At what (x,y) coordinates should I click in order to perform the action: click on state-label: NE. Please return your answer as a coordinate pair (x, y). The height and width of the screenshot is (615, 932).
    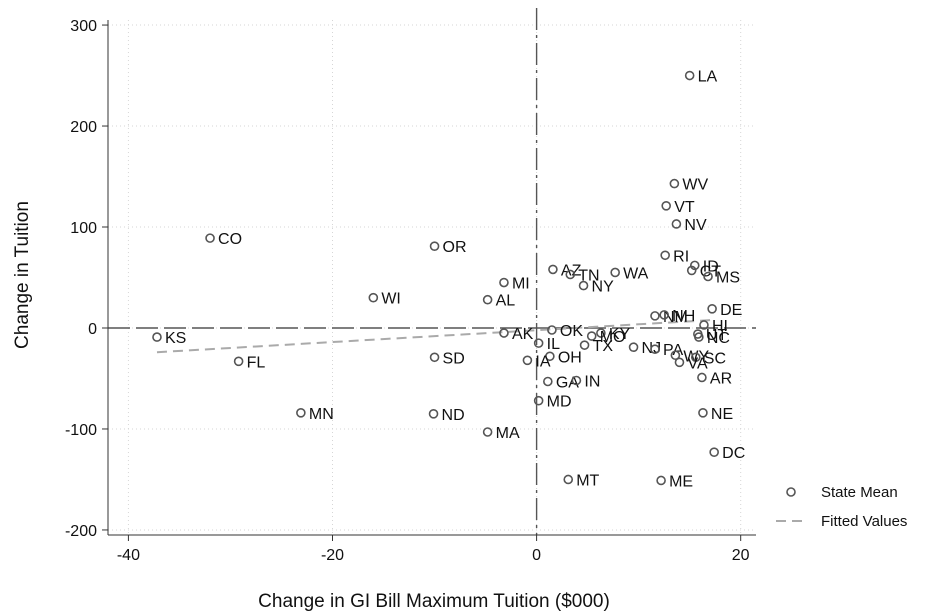
    Looking at the image, I should click on (722, 414).